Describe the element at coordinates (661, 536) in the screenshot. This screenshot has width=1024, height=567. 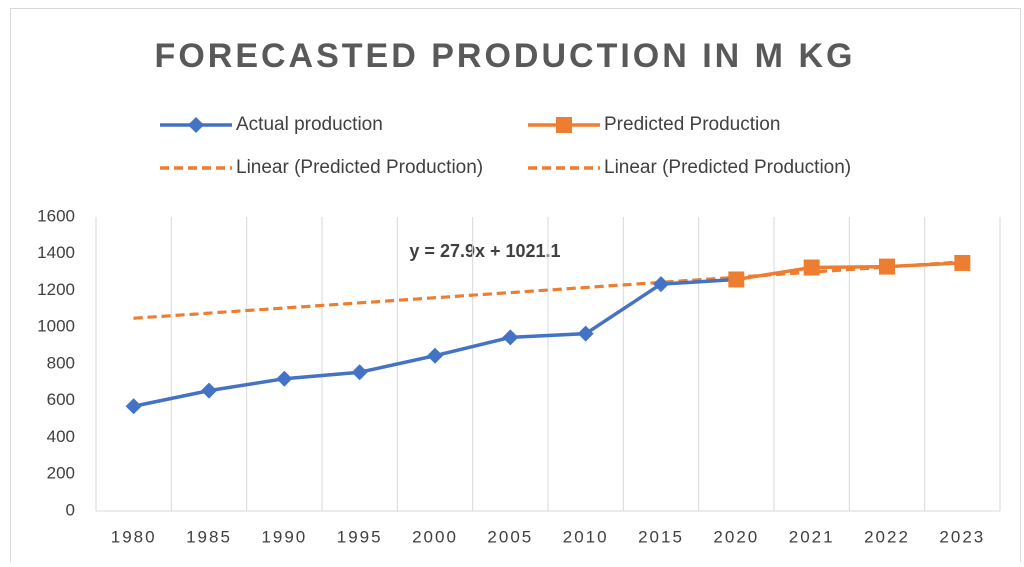
I see `x-tick-label: 2015` at that location.